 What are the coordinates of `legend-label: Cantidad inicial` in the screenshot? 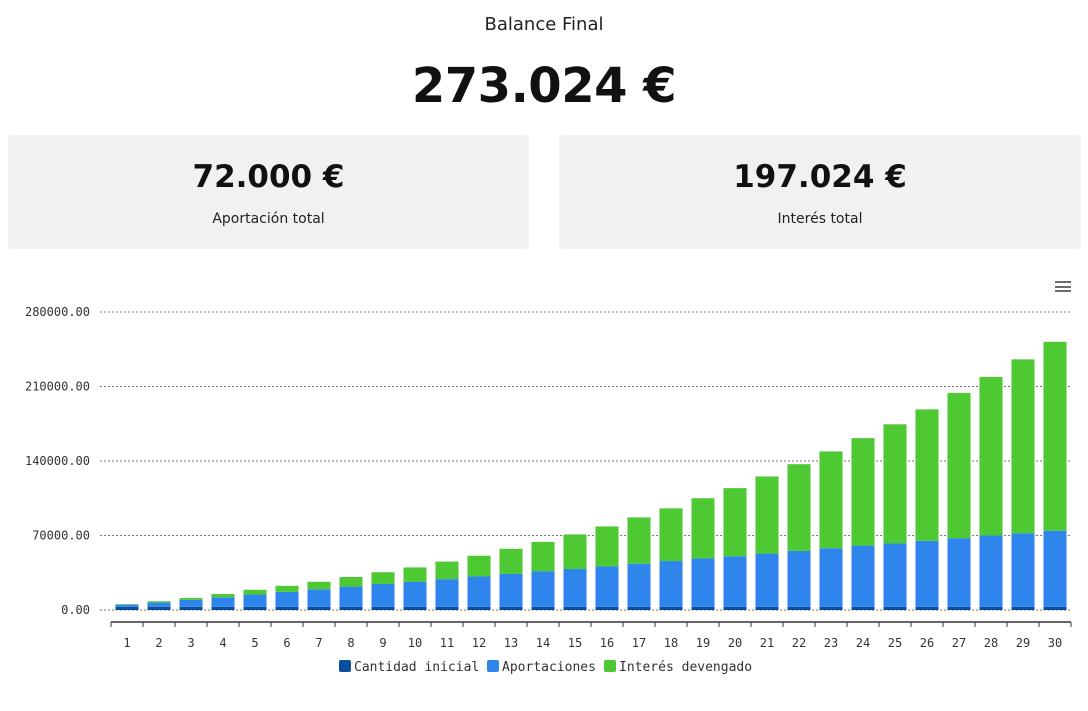 It's located at (416, 667).